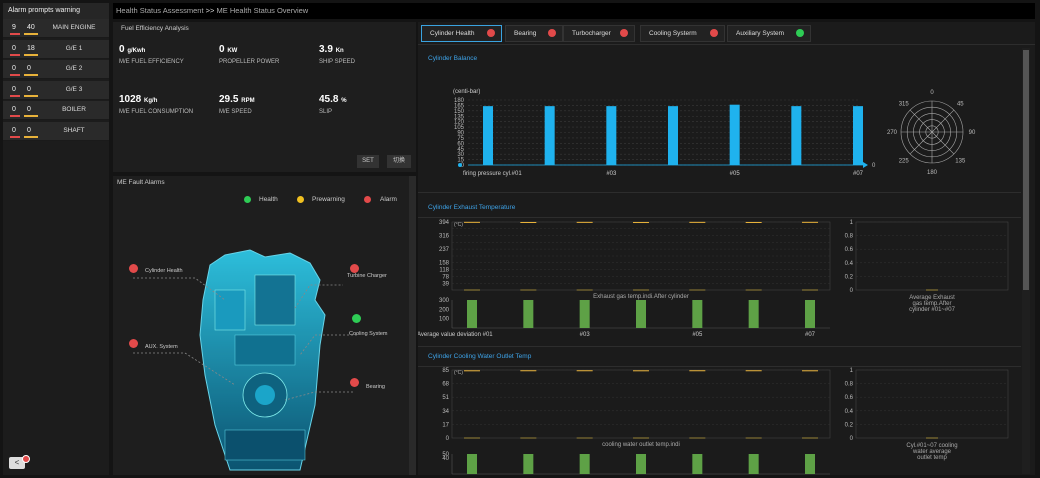 Image resolution: width=1040 pixels, height=478 pixels. I want to click on metric-label: M/E FUEL EFFICIENCY, so click(151, 62).